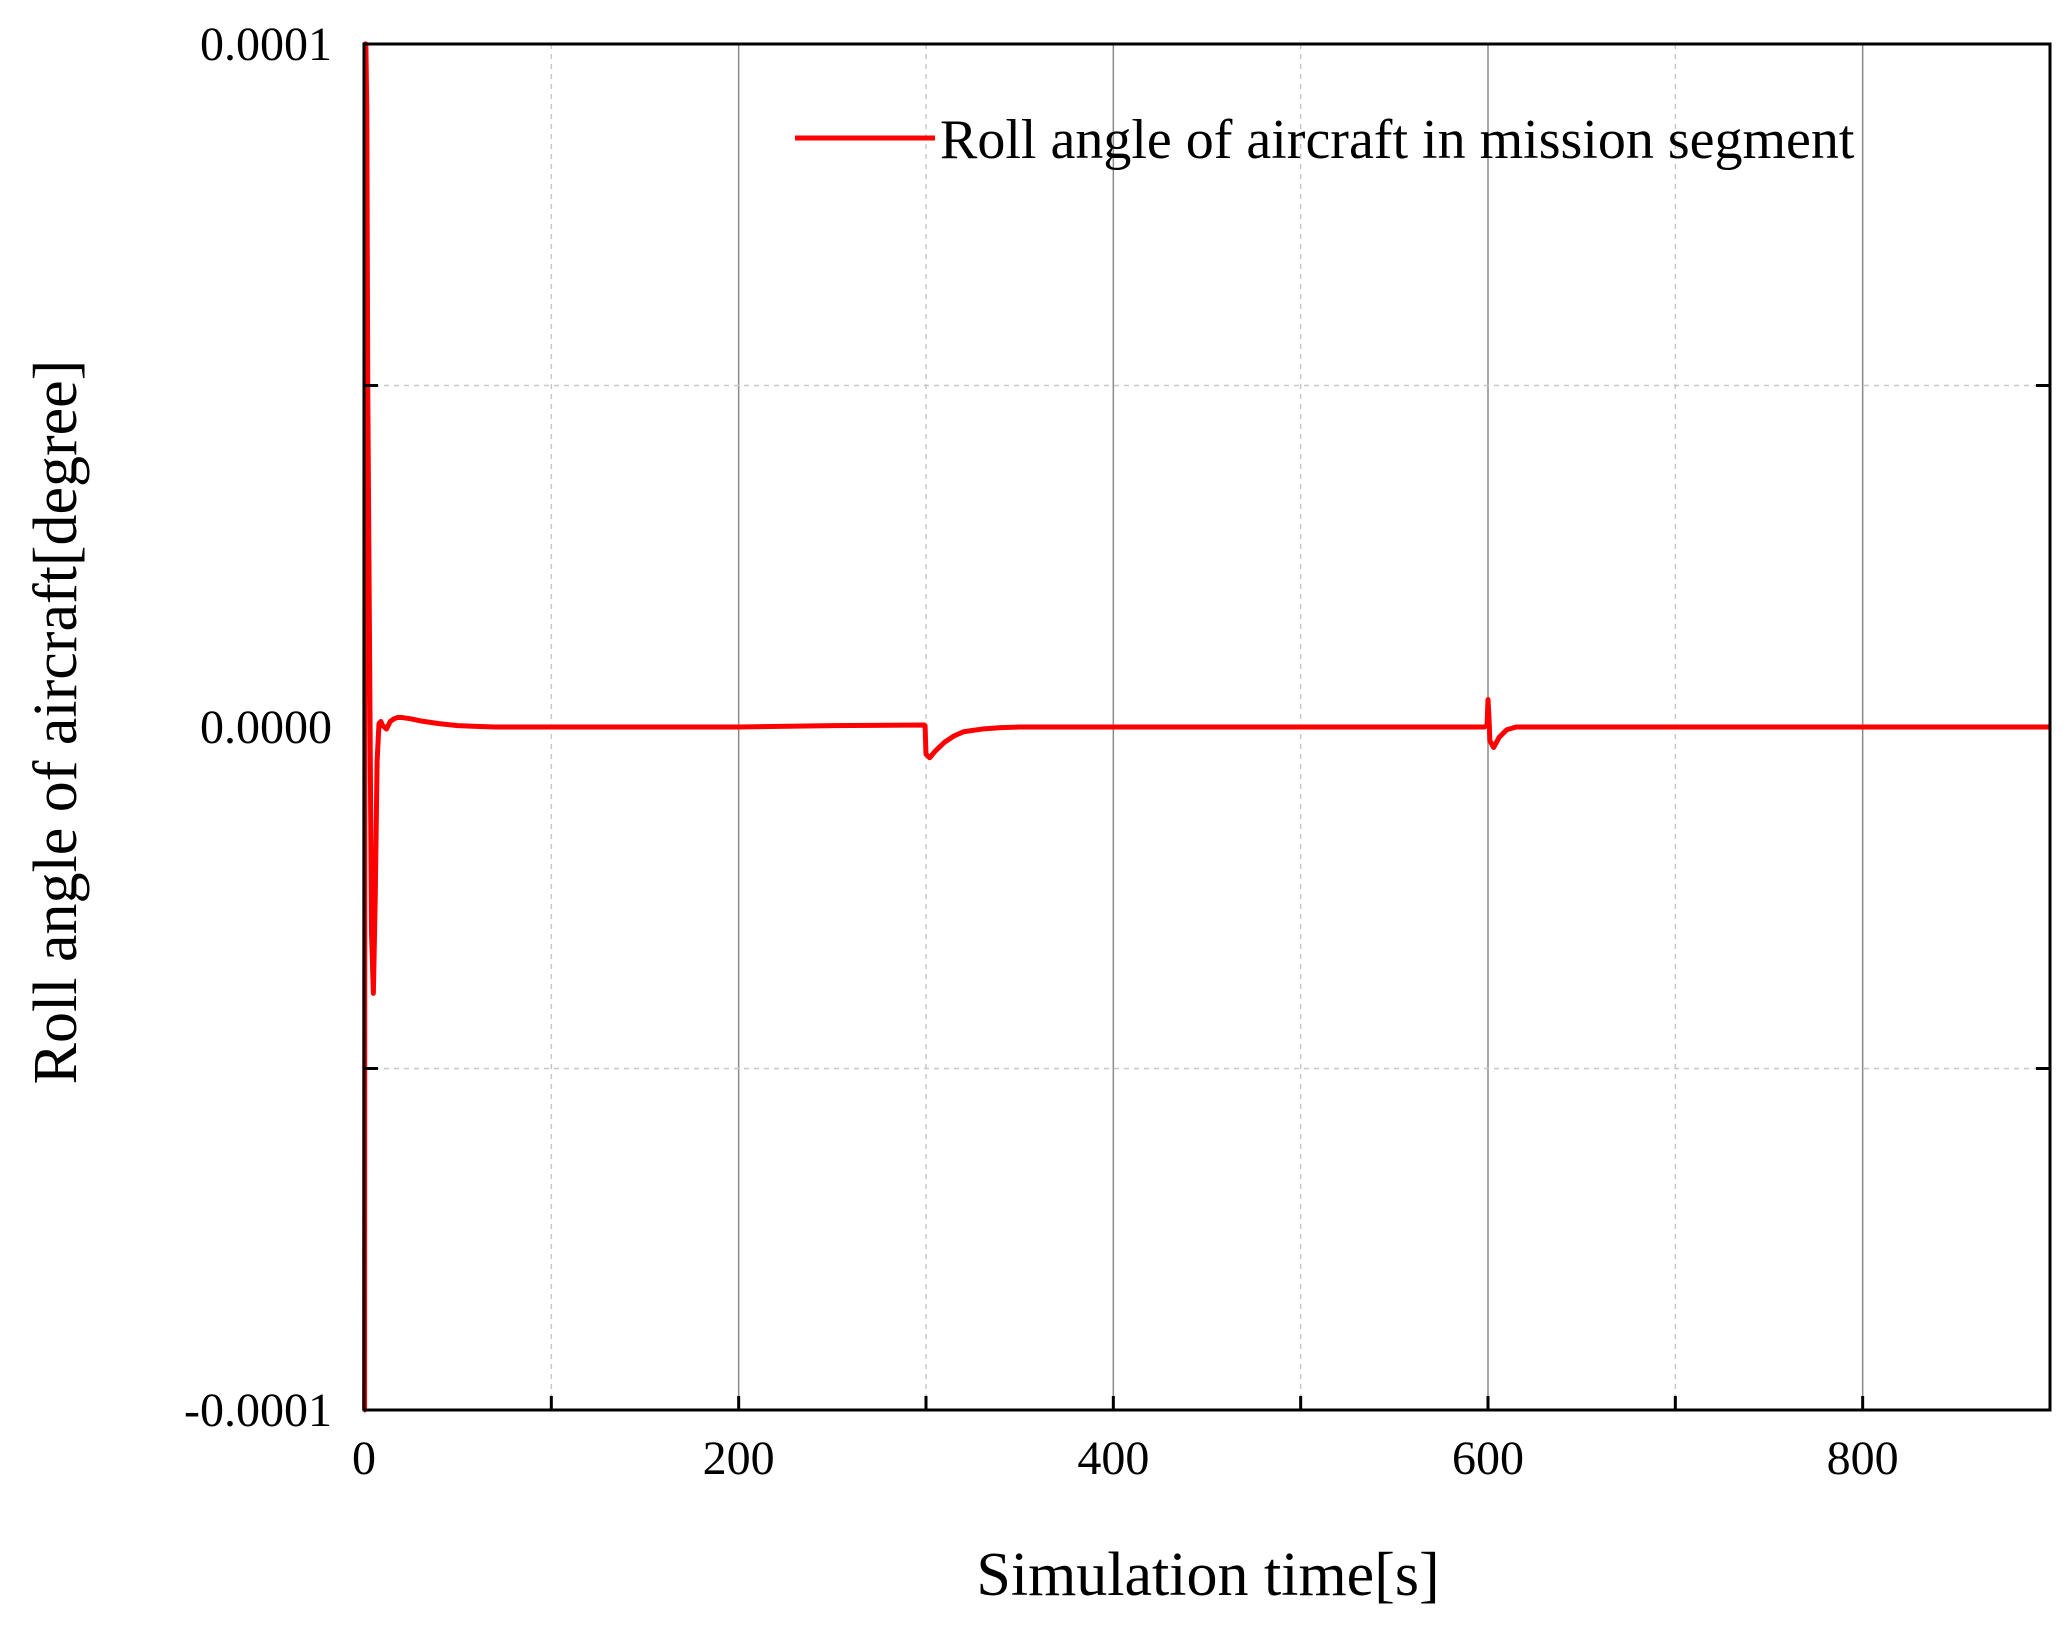  What do you see at coordinates (1207, 1575) in the screenshot?
I see `x-axis-title: Simulation time[s]` at bounding box center [1207, 1575].